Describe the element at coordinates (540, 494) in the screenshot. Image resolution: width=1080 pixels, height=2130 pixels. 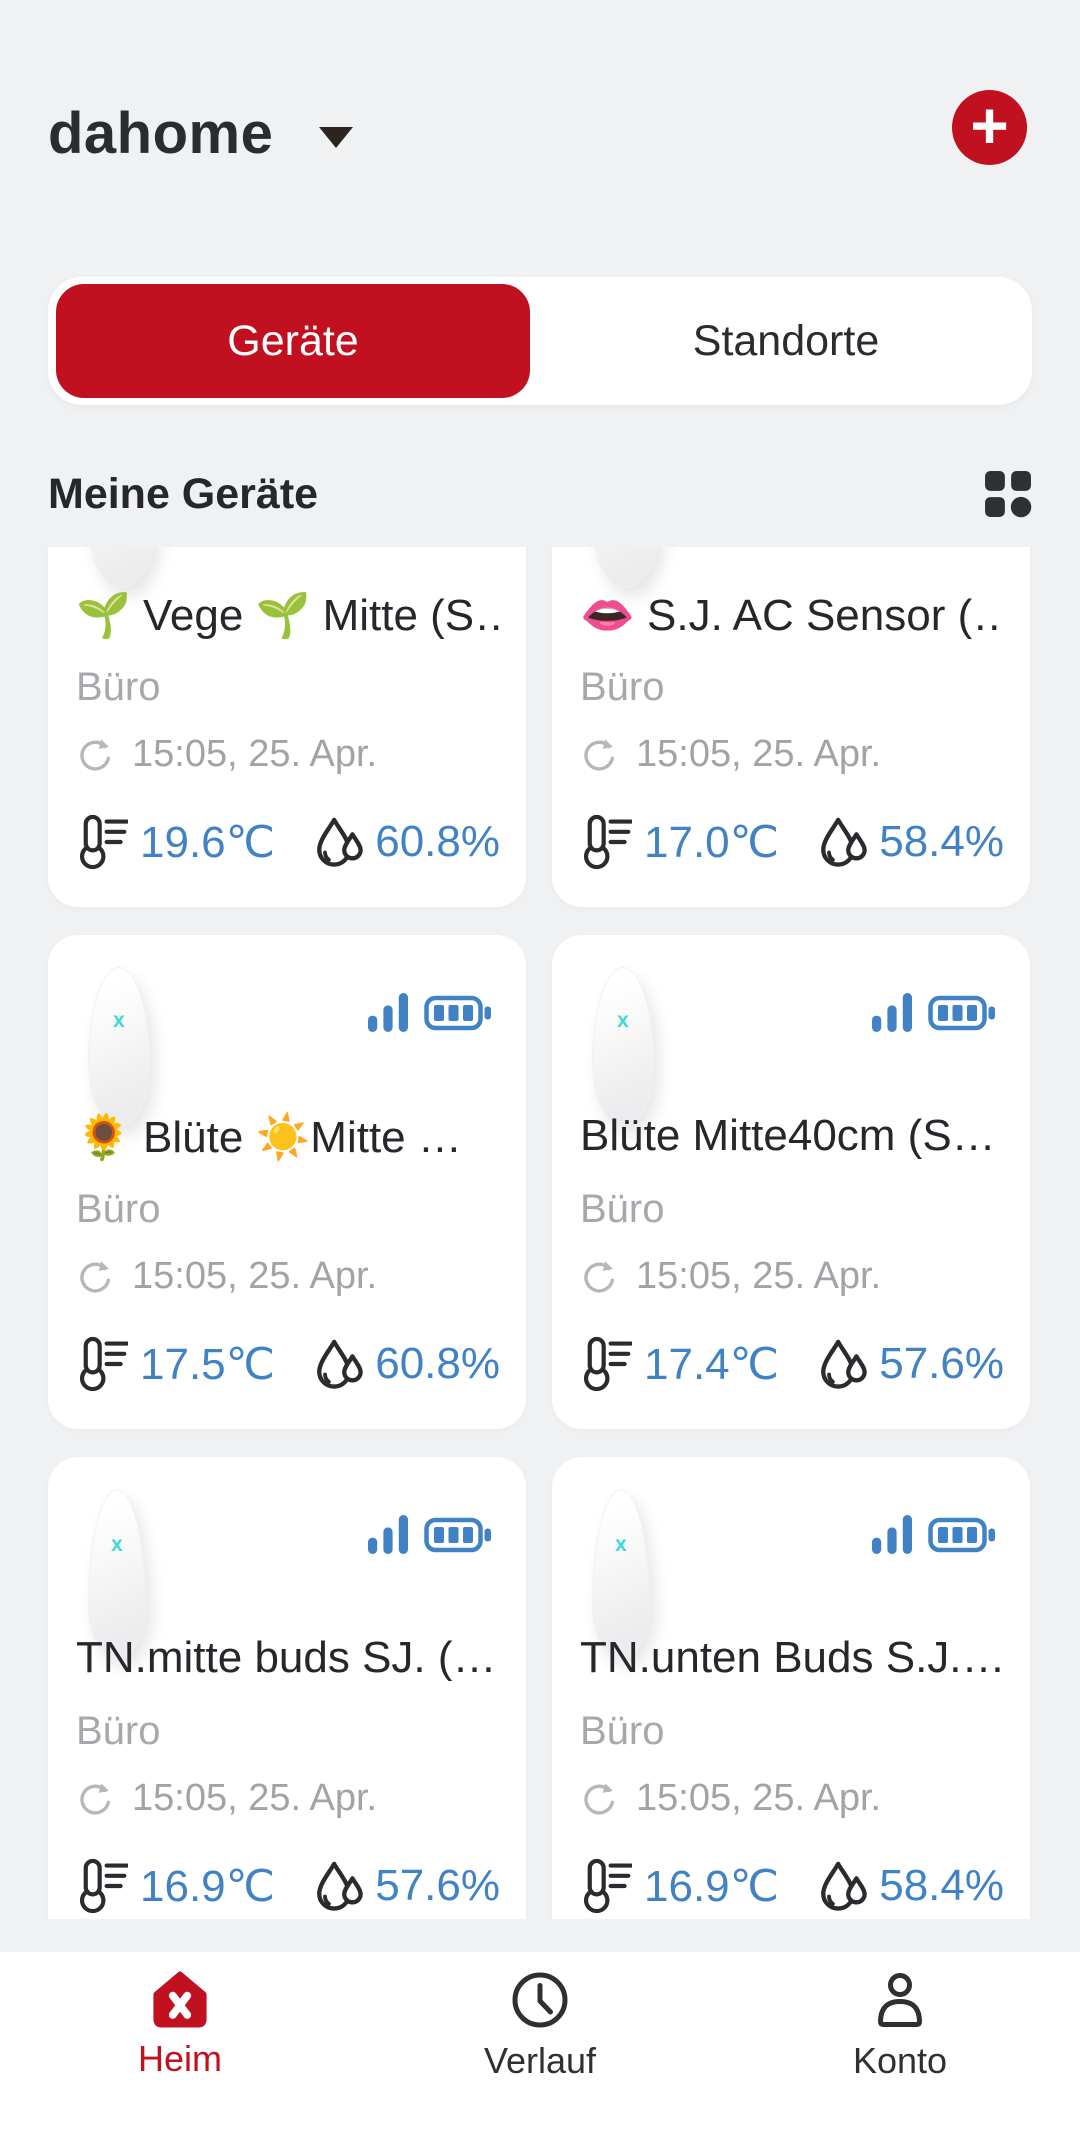
I see `section-header: Meine Geräte` at that location.